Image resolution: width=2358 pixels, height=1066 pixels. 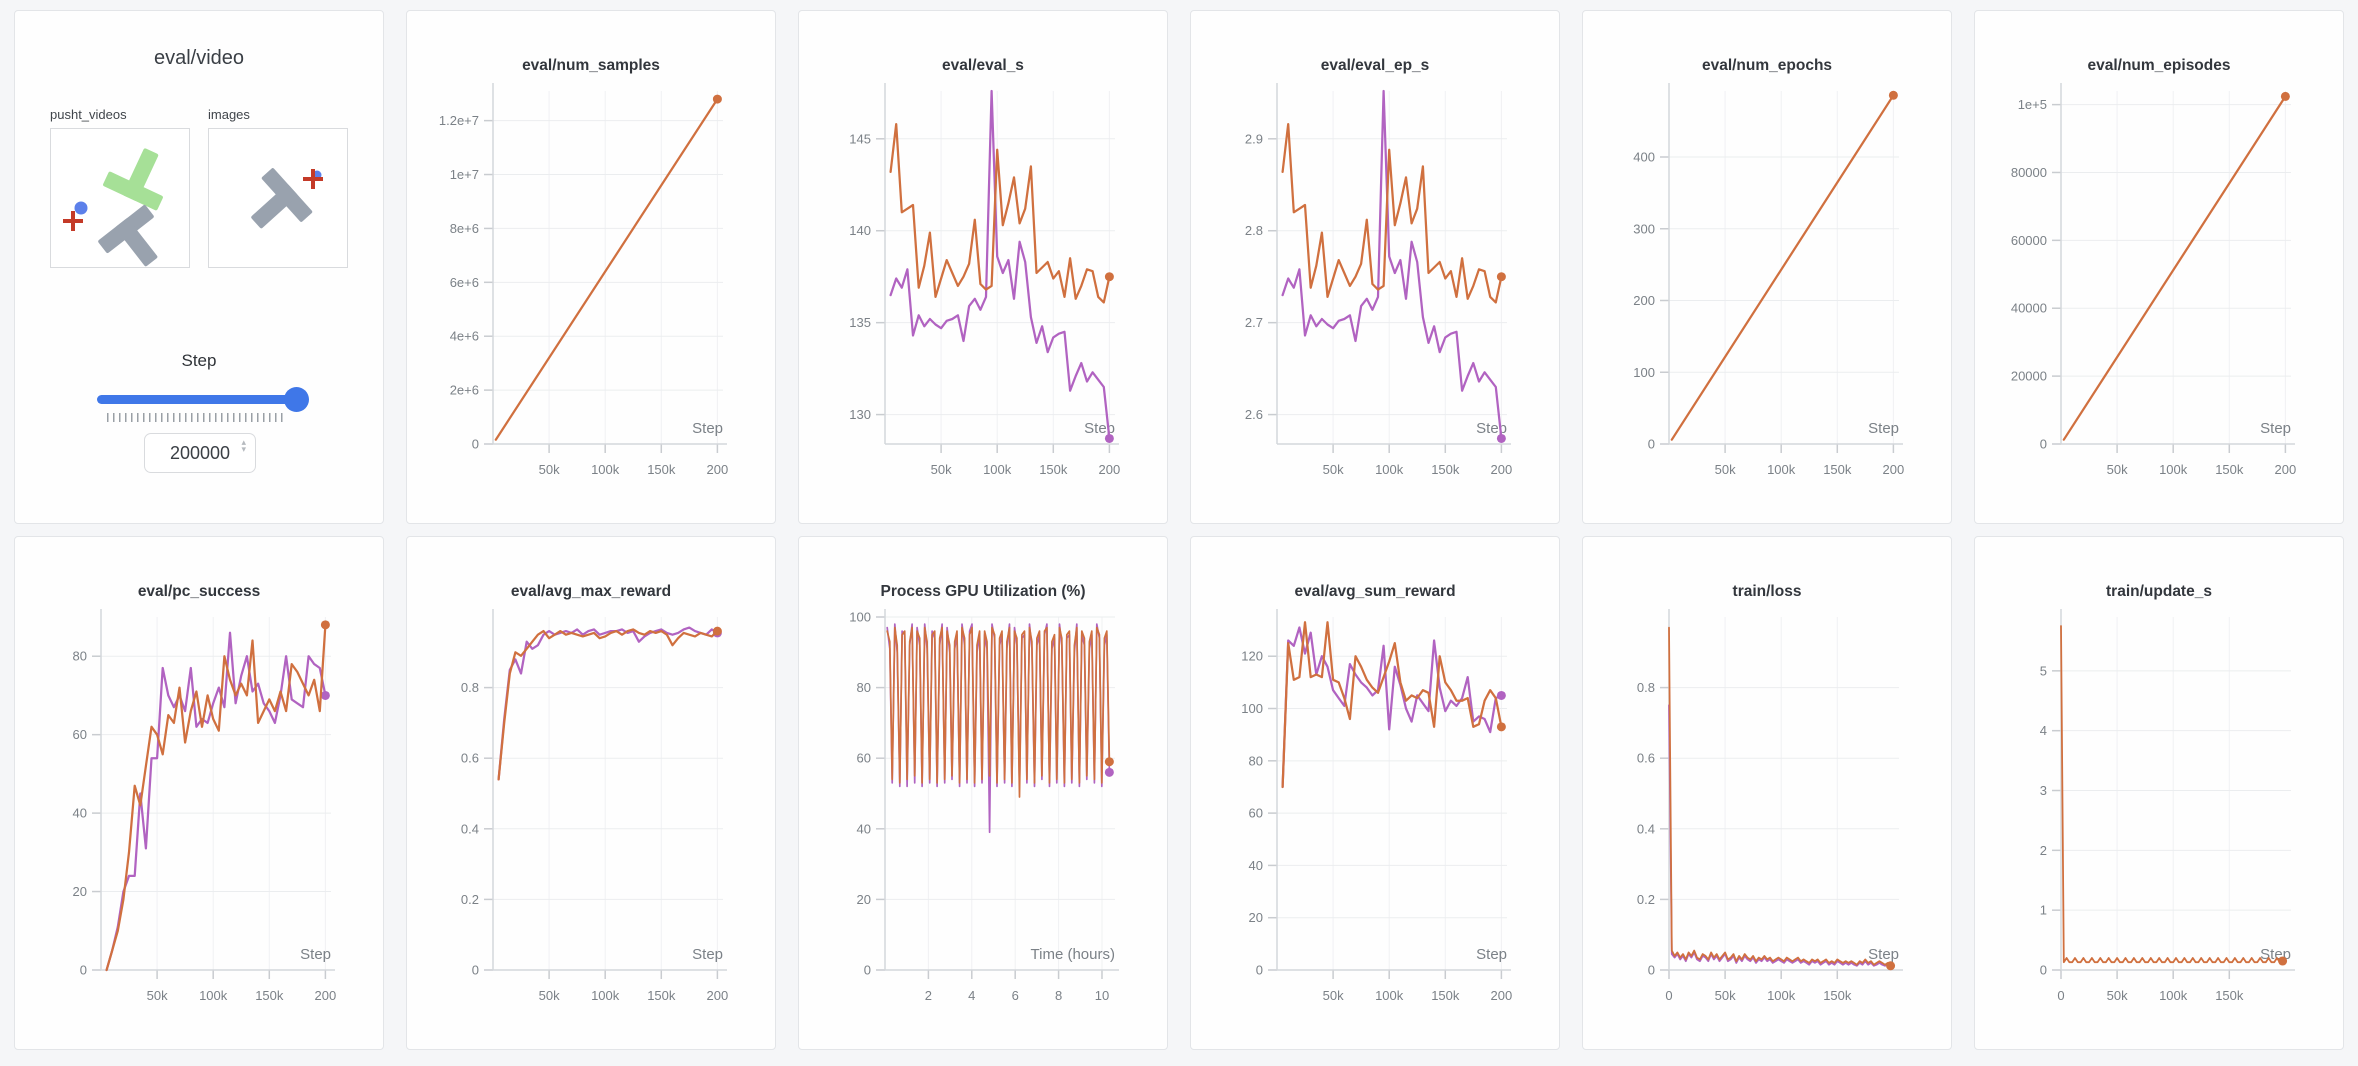 I want to click on chart-title: eval/eval_ep_s, so click(x=1375, y=65).